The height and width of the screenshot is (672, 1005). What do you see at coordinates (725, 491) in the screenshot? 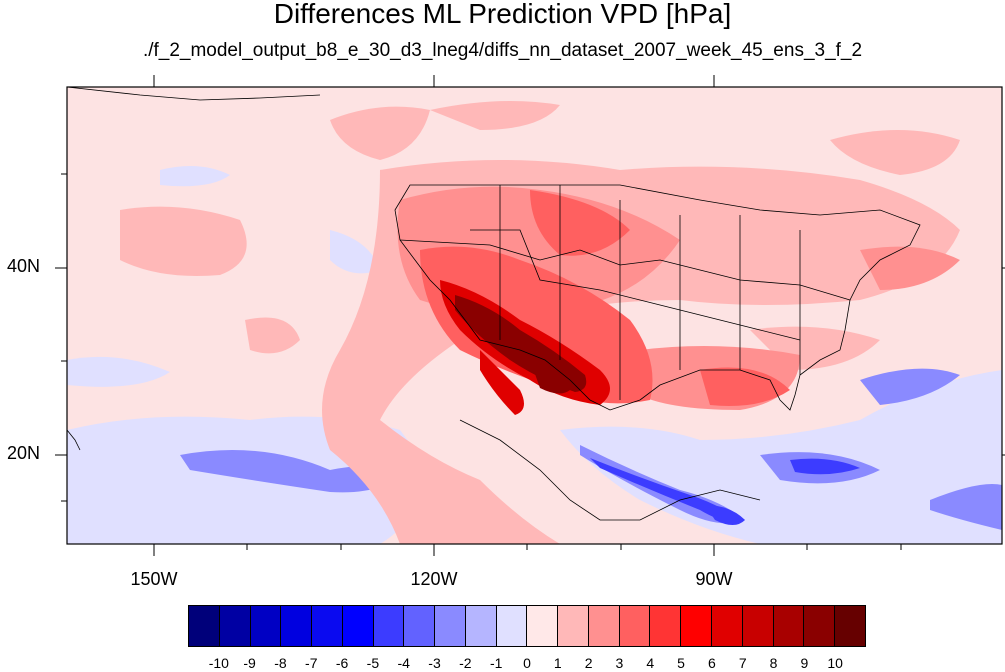
I see `blue-dark` at bounding box center [725, 491].